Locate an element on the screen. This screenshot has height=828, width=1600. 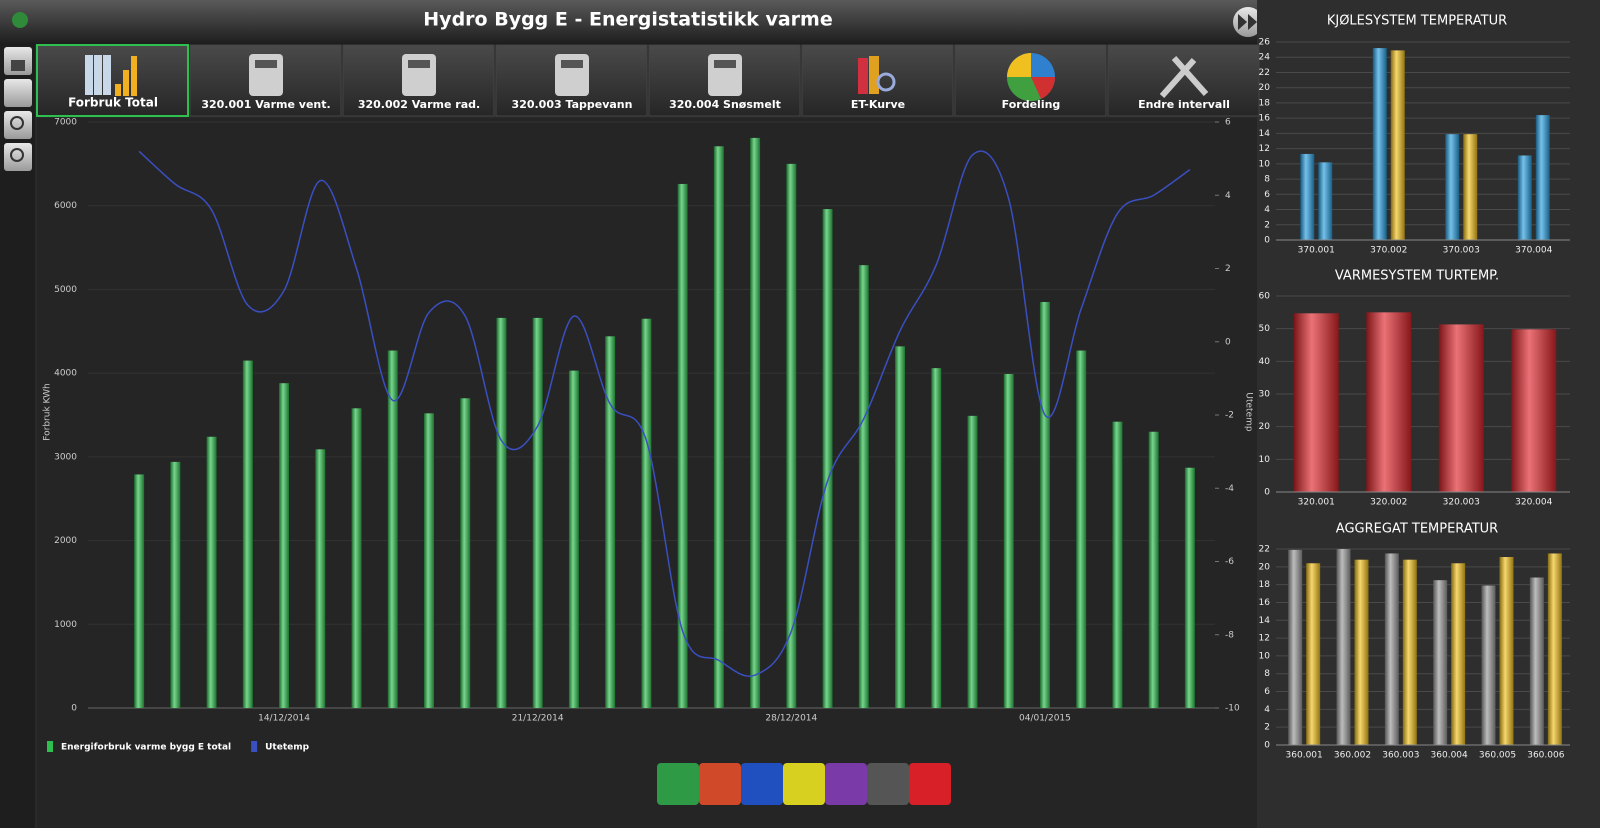
toolbar-label: 320.004 Snøsmelt is located at coordinates (725, 104).